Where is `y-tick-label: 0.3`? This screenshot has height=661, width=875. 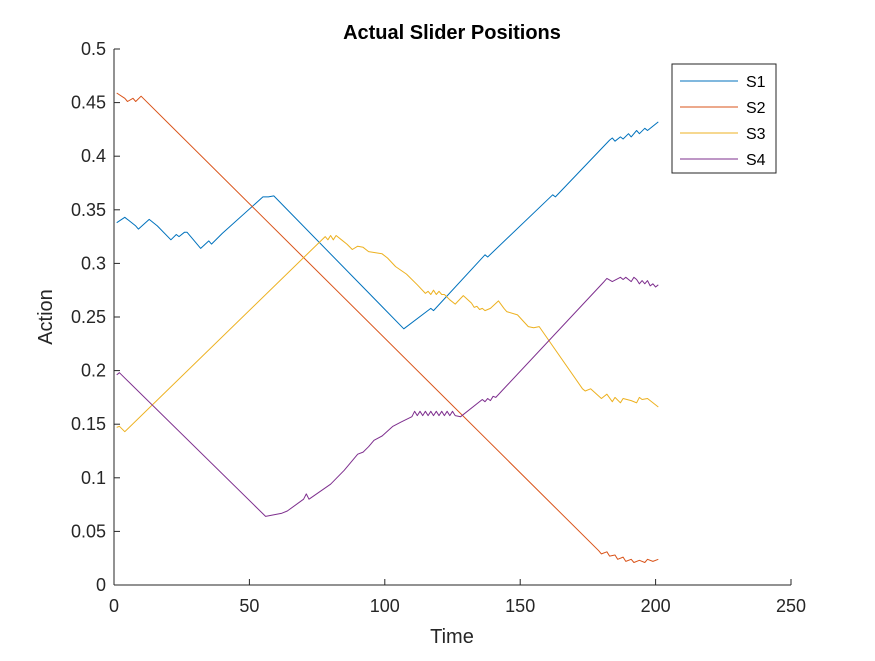
y-tick-label: 0.3 is located at coordinates (93, 263).